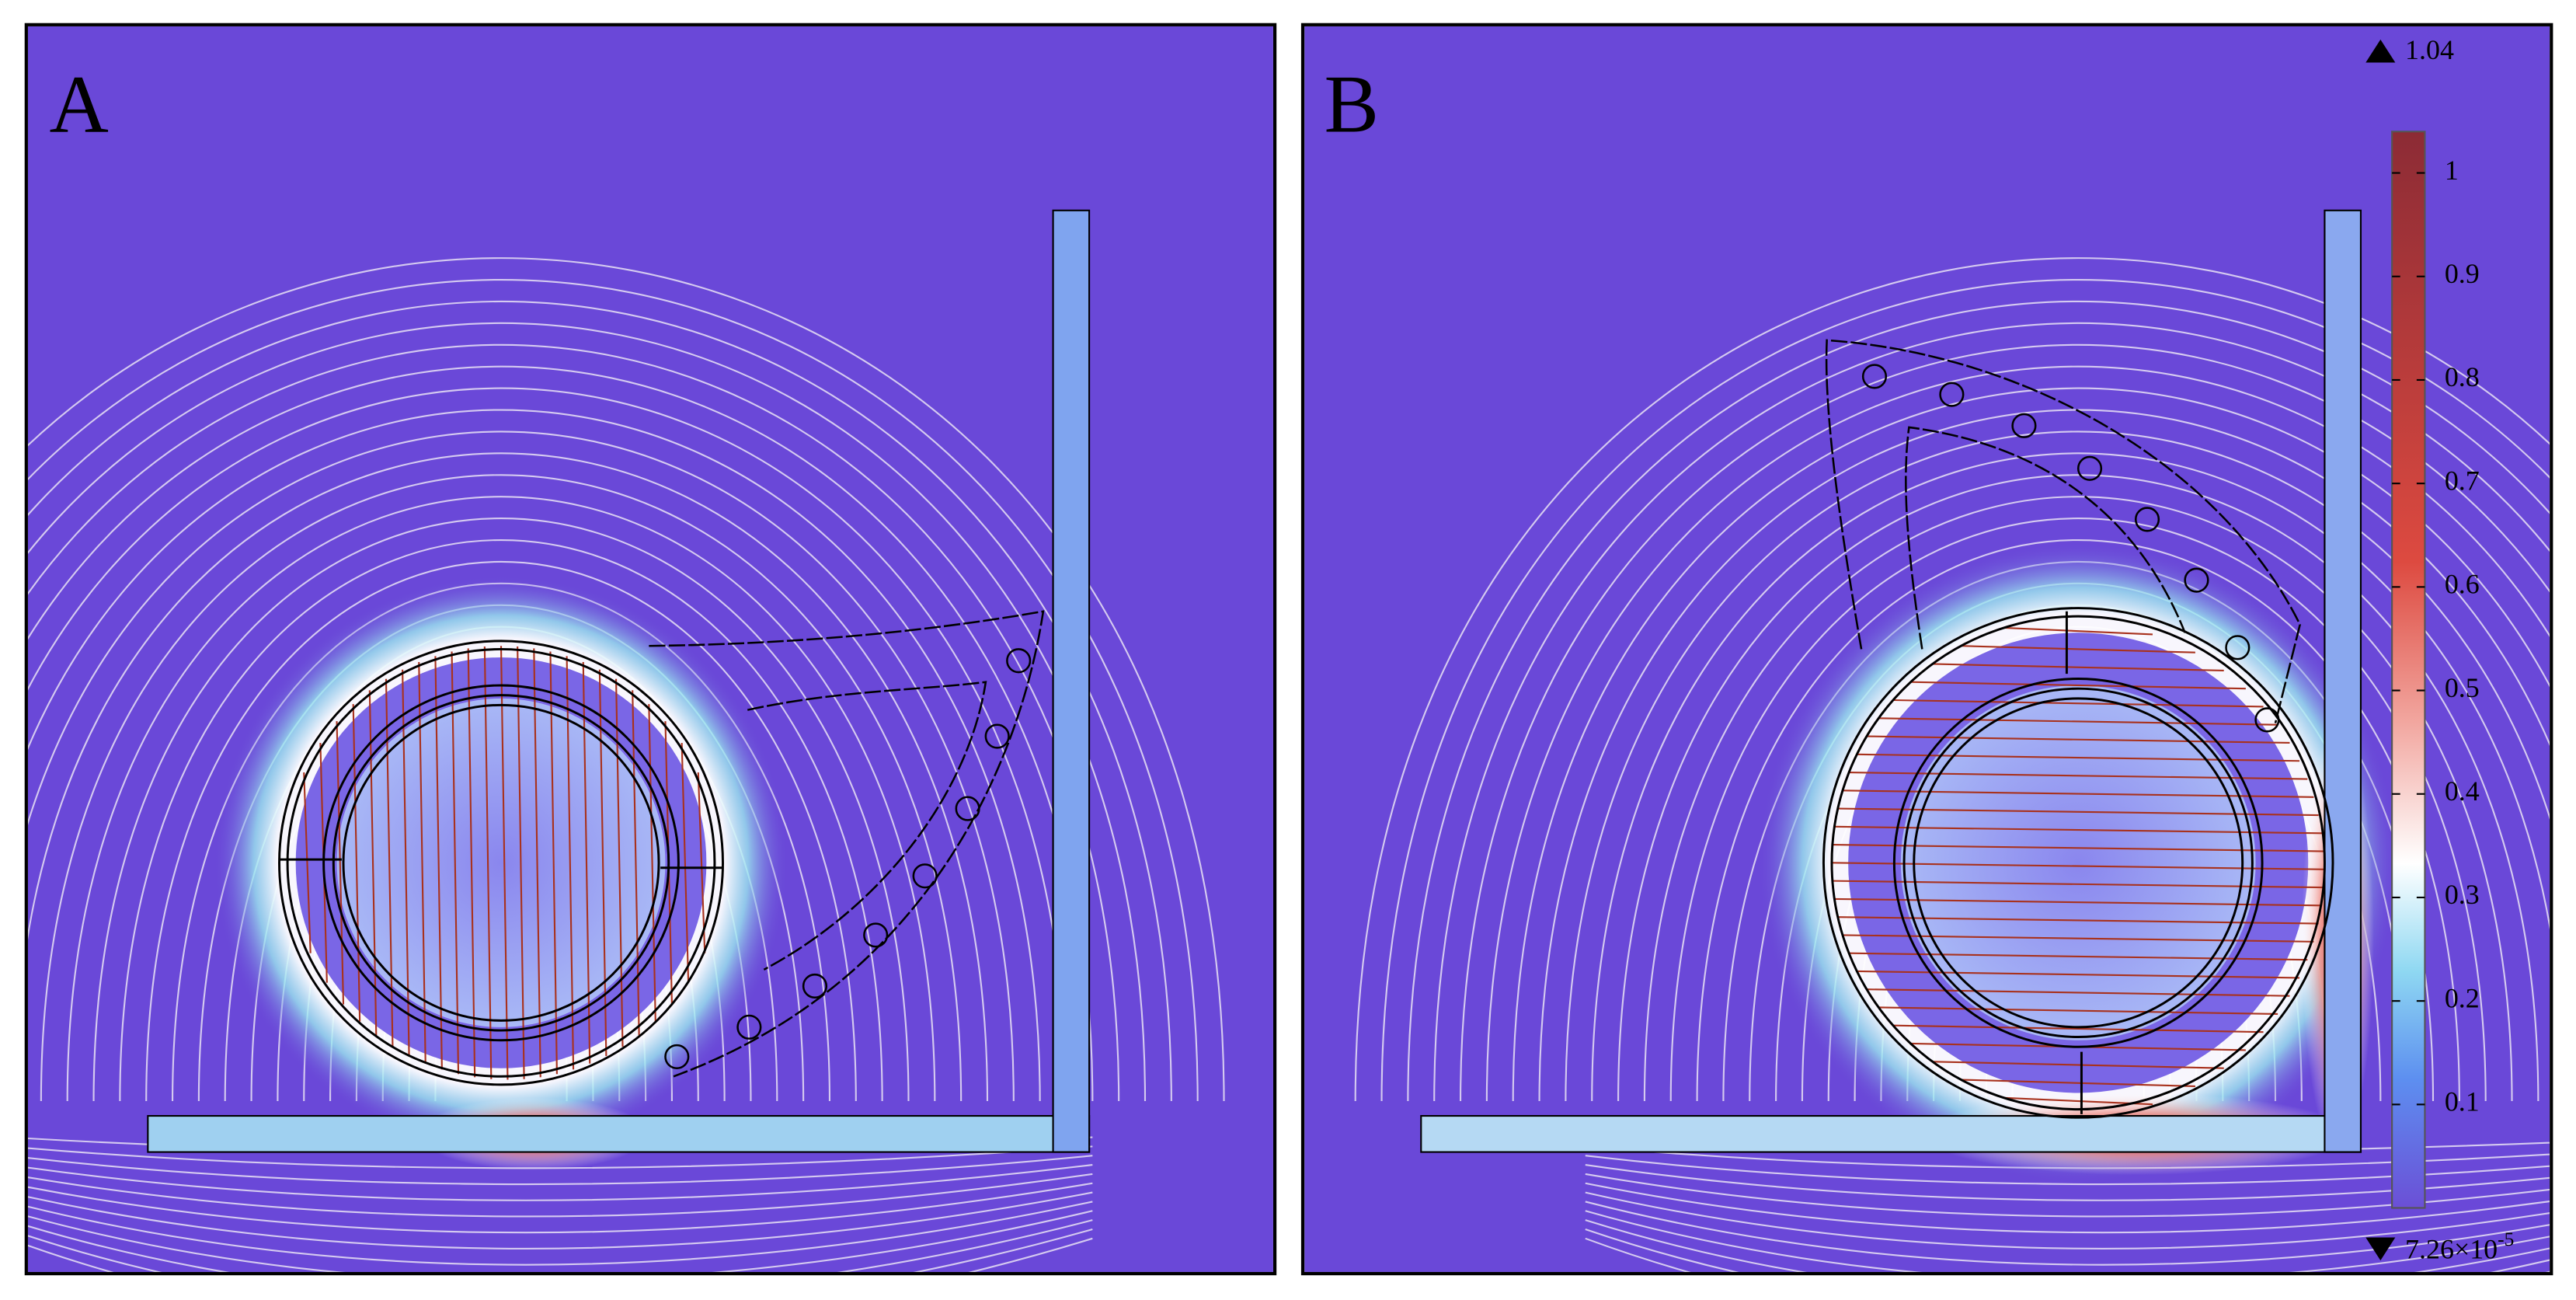 The image size is (2576, 1300). I want to click on tick-label: 0.5, so click(2463, 687).